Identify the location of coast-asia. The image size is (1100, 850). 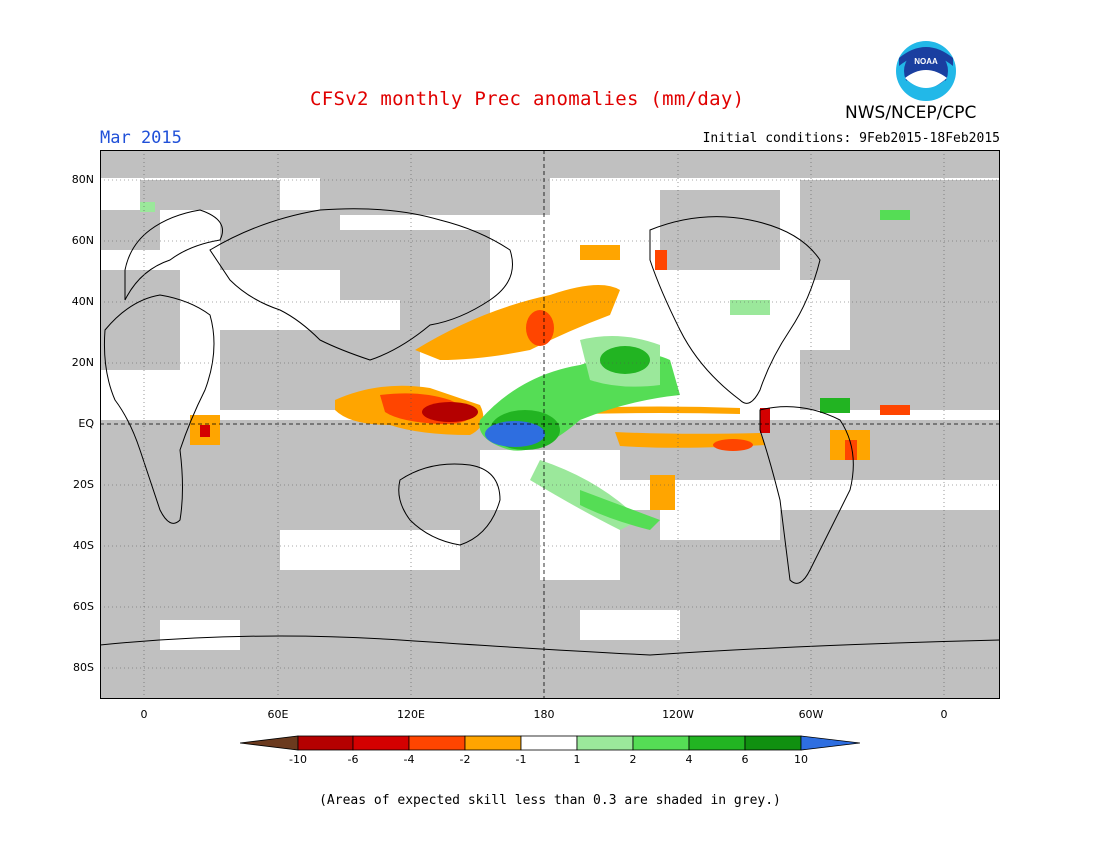
(361, 284).